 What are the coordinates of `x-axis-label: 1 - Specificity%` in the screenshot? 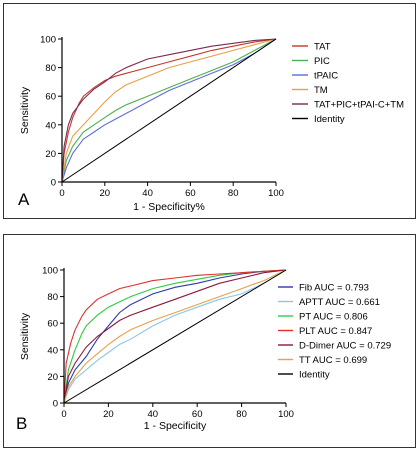 It's located at (169, 207).